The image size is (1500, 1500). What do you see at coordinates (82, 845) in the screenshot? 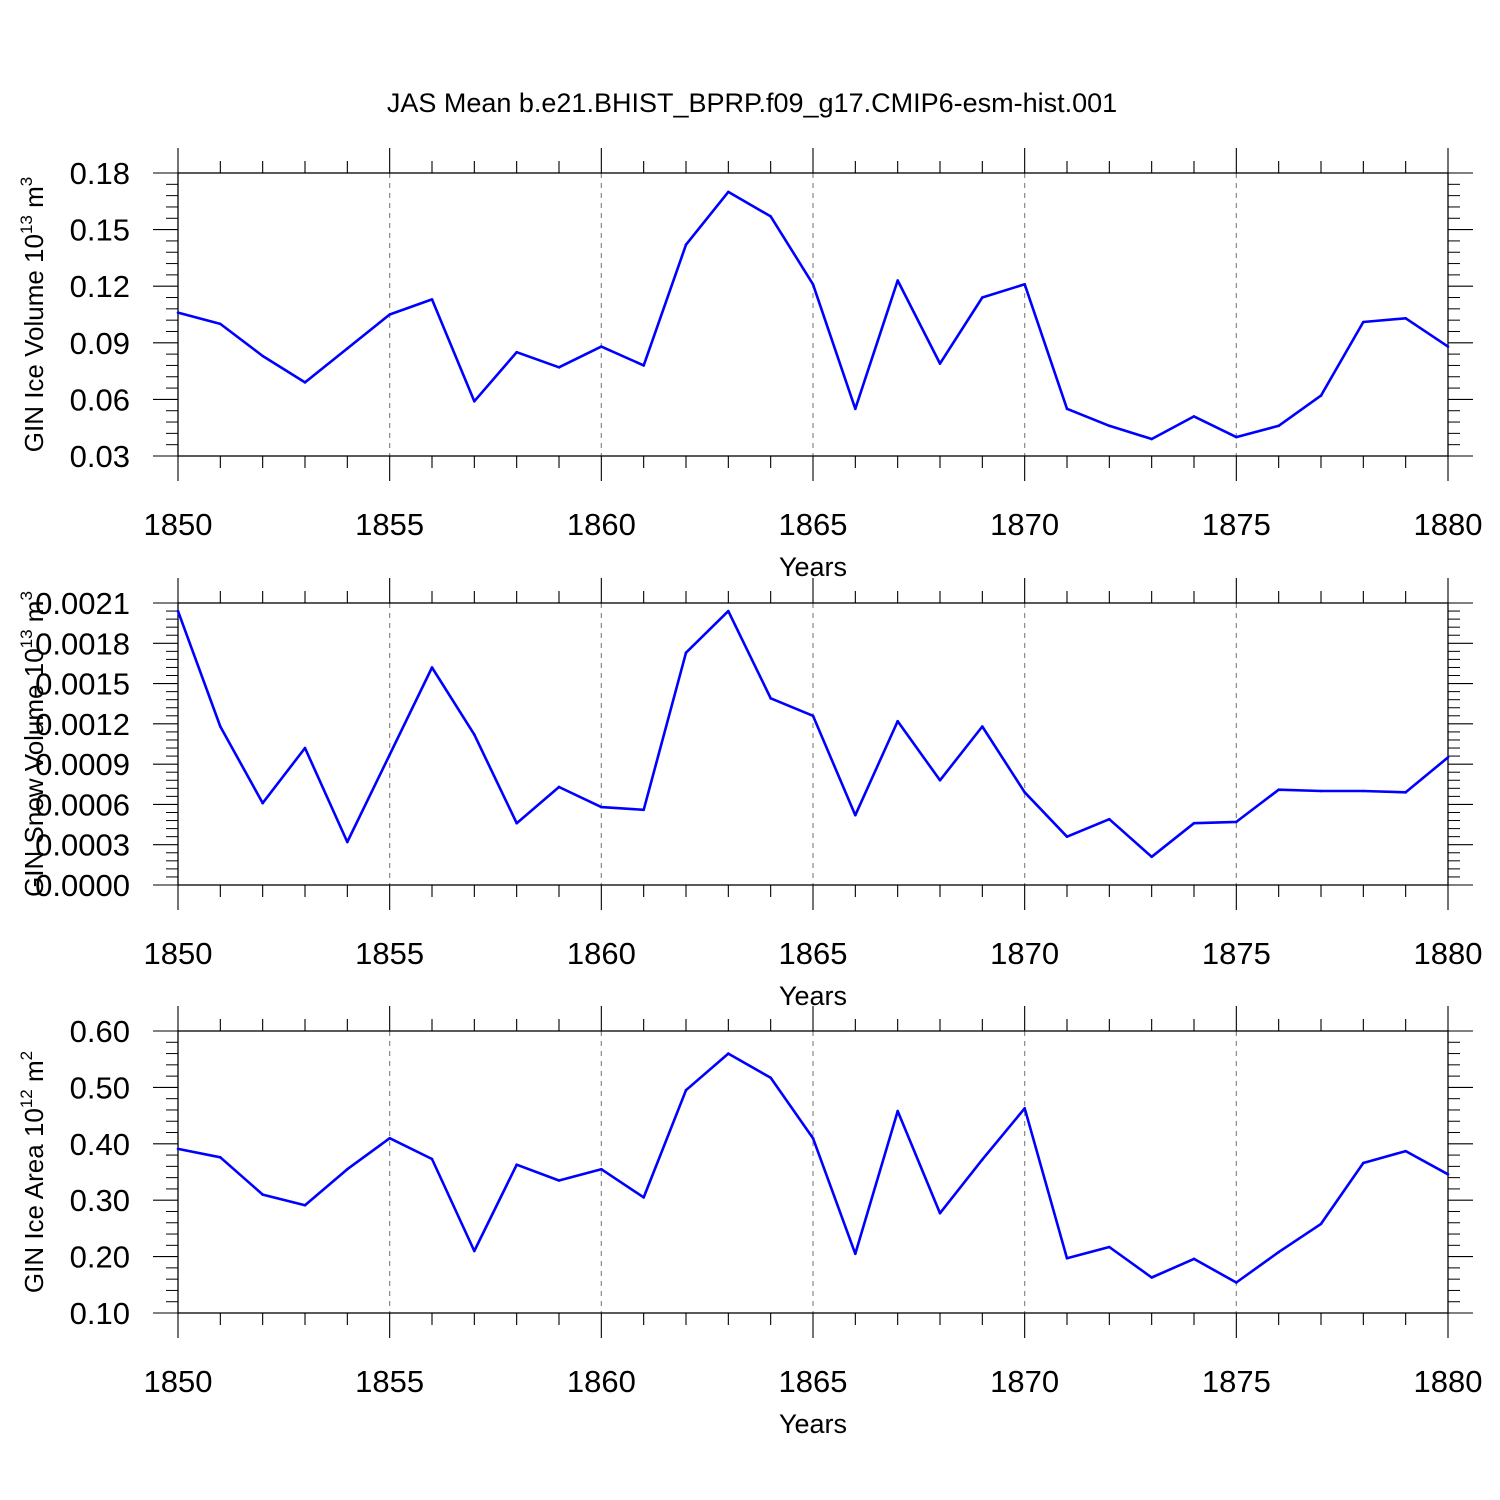
I see `y-tick-label: 0.0003` at bounding box center [82, 845].